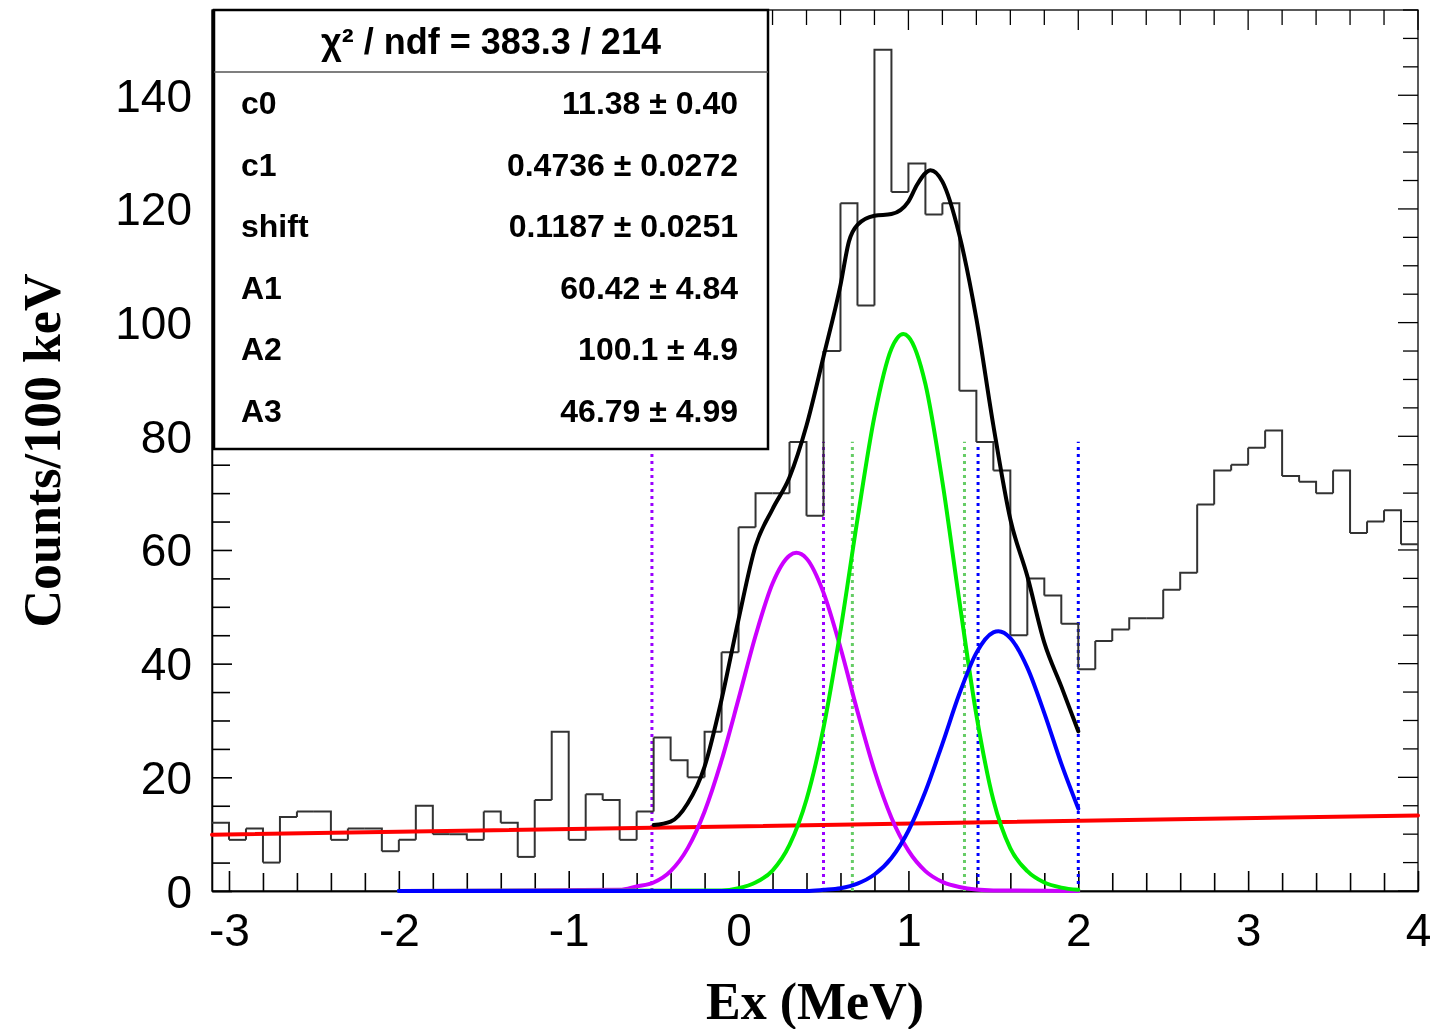 Image resolution: width=1436 pixels, height=1029 pixels. I want to click on x-tick-label: 4, so click(1418, 929).